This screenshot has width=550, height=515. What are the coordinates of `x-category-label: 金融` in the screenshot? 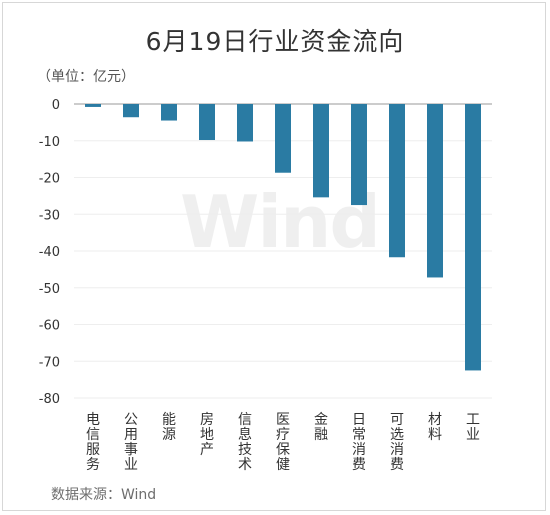 It's located at (321, 427).